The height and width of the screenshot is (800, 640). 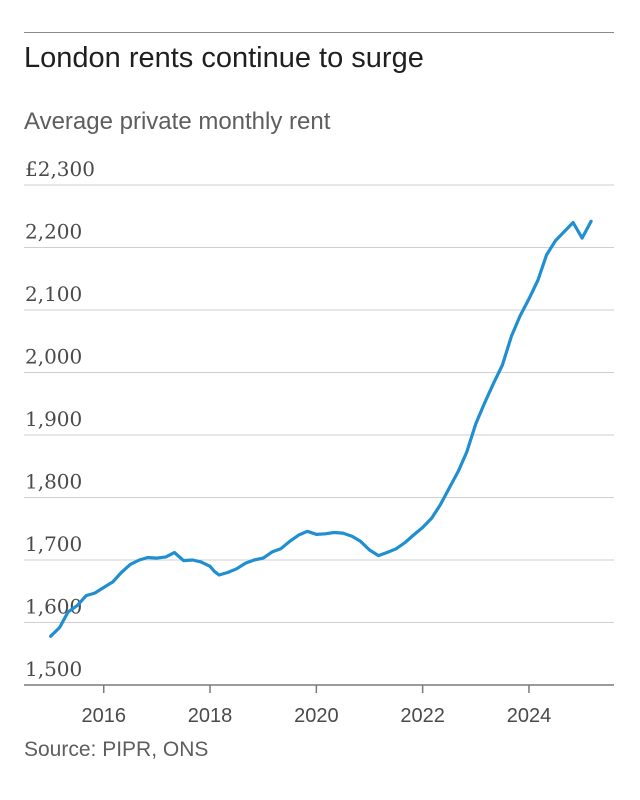 I want to click on x-tick-label: 2020, so click(x=316, y=716).